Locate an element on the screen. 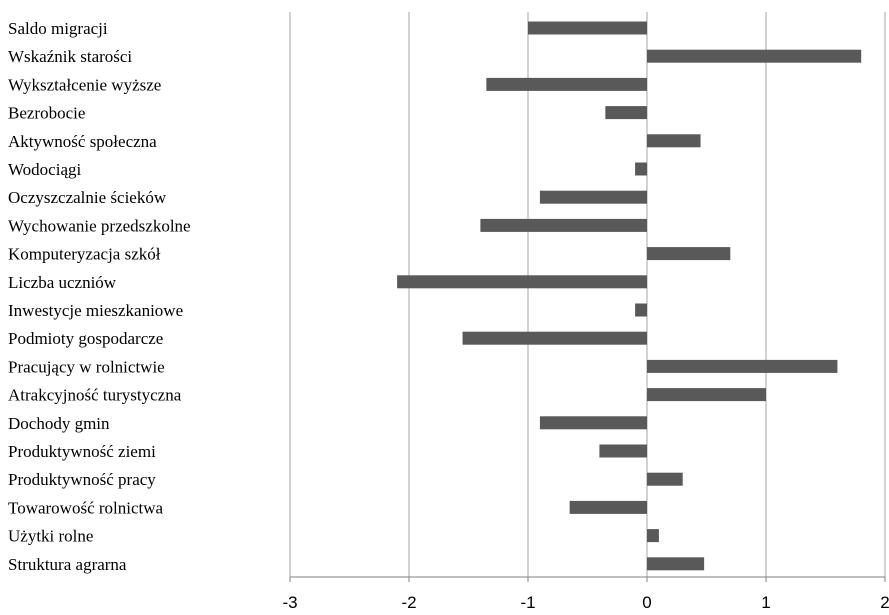 This screenshot has height=615, width=889. x-axis: -3 -2 -1 0 1 2 is located at coordinates (585, 594).